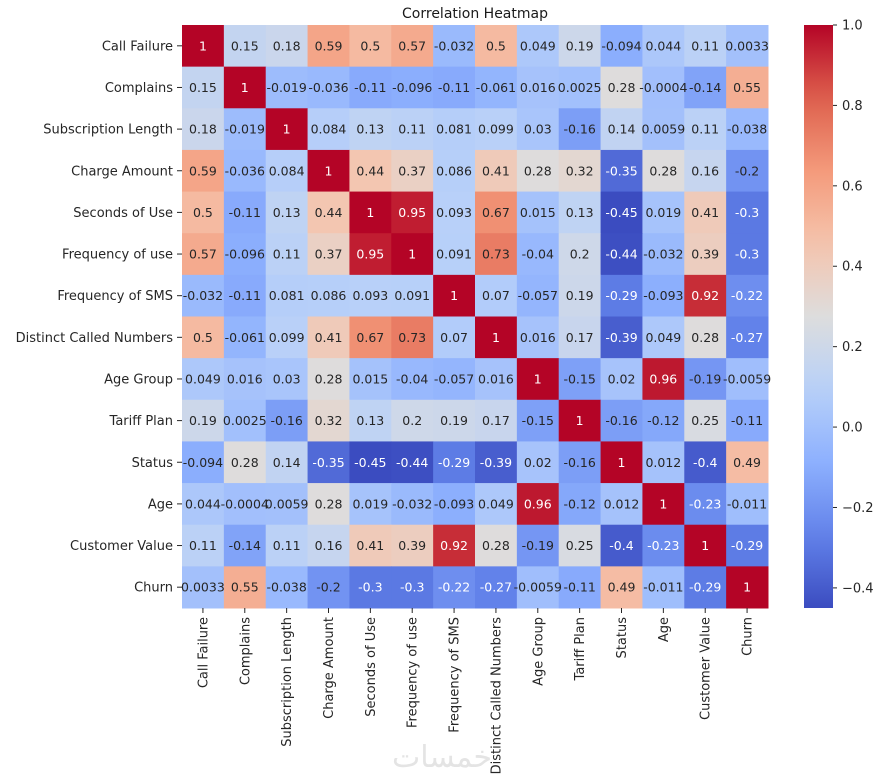 Image resolution: width=895 pixels, height=783 pixels. Describe the element at coordinates (287, 682) in the screenshot. I see `x-tick-label: Subscription Length` at that location.